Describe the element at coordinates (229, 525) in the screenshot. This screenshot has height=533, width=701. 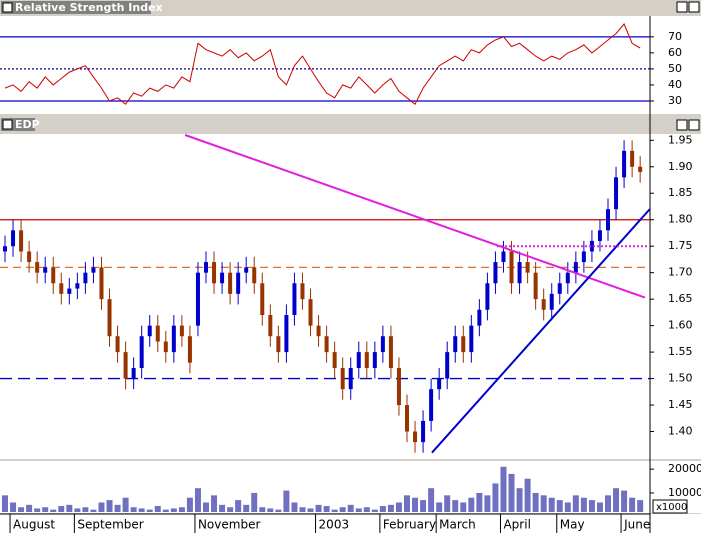
I see `x-tick-label: November` at that location.